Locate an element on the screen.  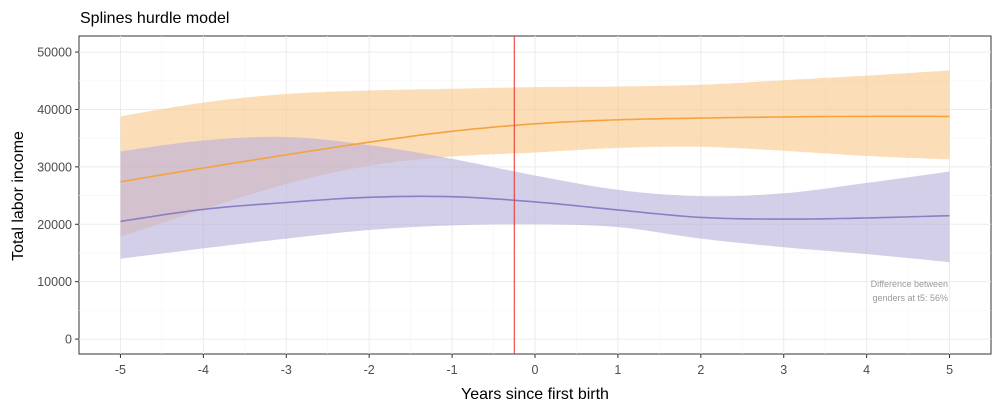
x-tick-label: 5 is located at coordinates (949, 370).